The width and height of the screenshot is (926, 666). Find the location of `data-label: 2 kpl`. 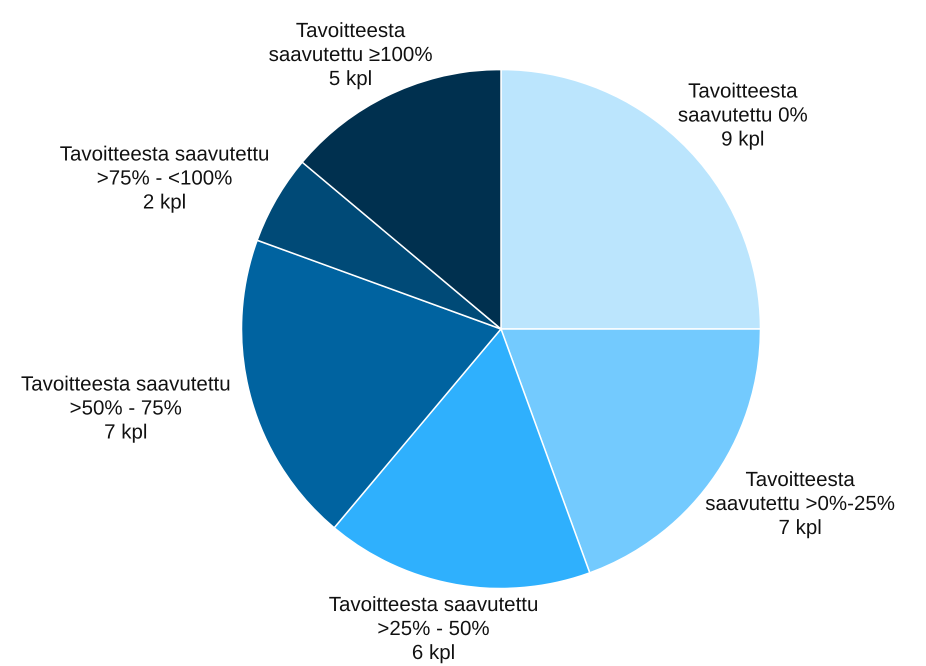

data-label: 2 kpl is located at coordinates (164, 201).